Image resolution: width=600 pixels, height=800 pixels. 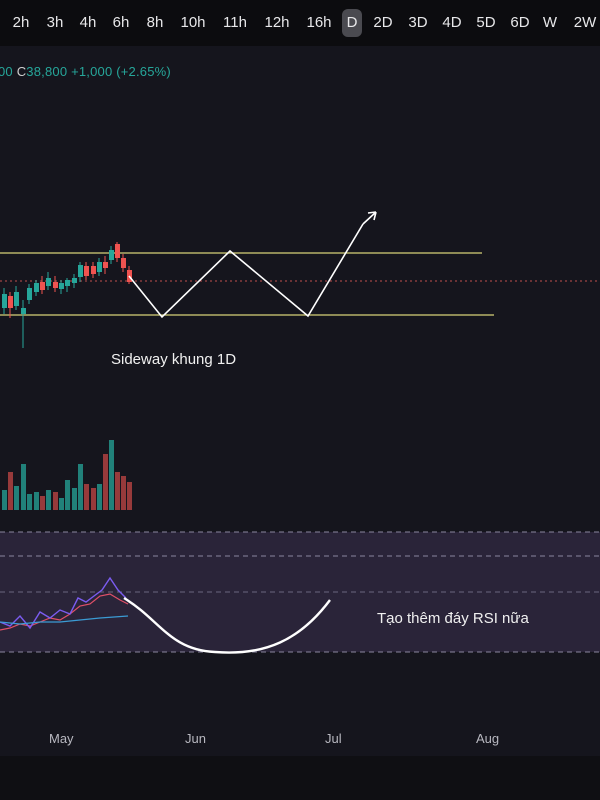 What do you see at coordinates (227, 625) in the screenshot?
I see `rsi-bottom-curve-drawing` at bounding box center [227, 625].